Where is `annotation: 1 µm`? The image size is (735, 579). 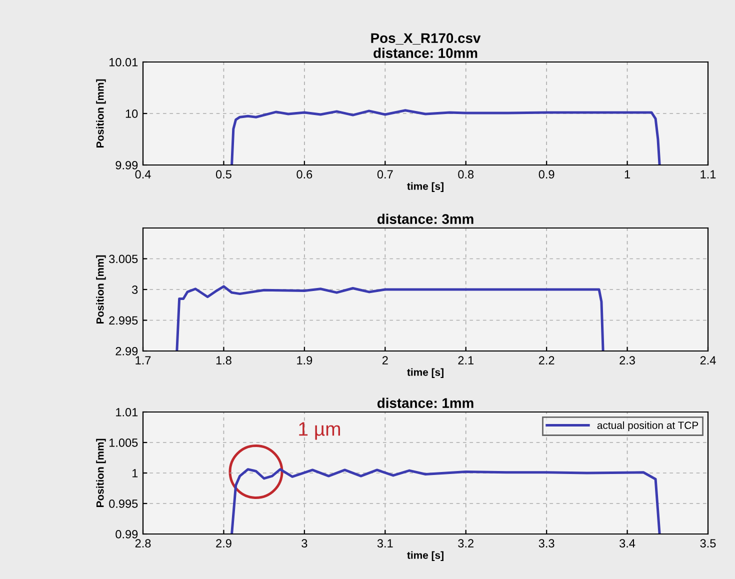 annotation: 1 µm is located at coordinates (319, 431).